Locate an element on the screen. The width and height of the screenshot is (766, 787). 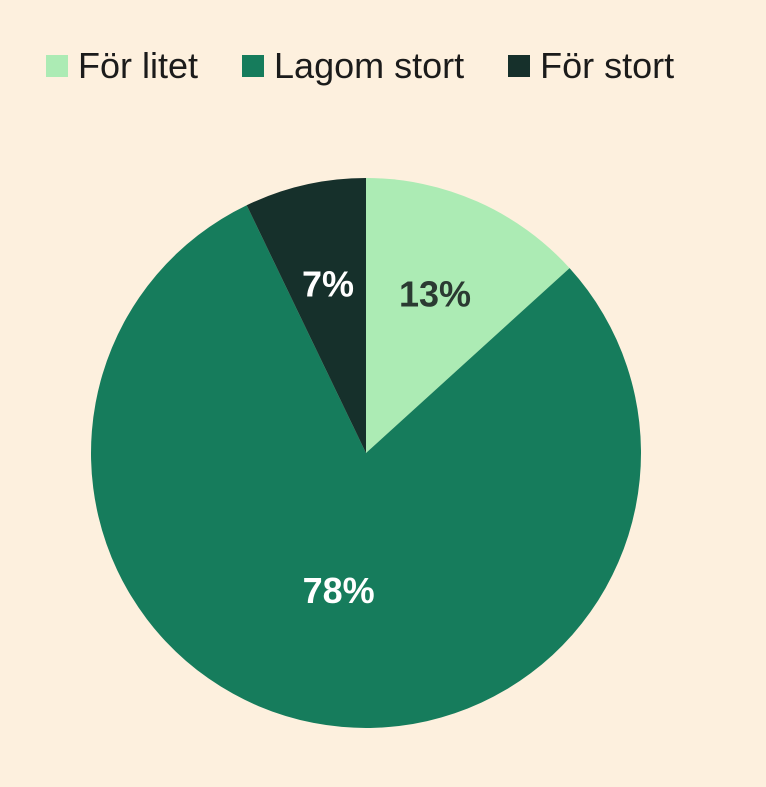
legend-item-for-litet: För litet is located at coordinates (122, 66).